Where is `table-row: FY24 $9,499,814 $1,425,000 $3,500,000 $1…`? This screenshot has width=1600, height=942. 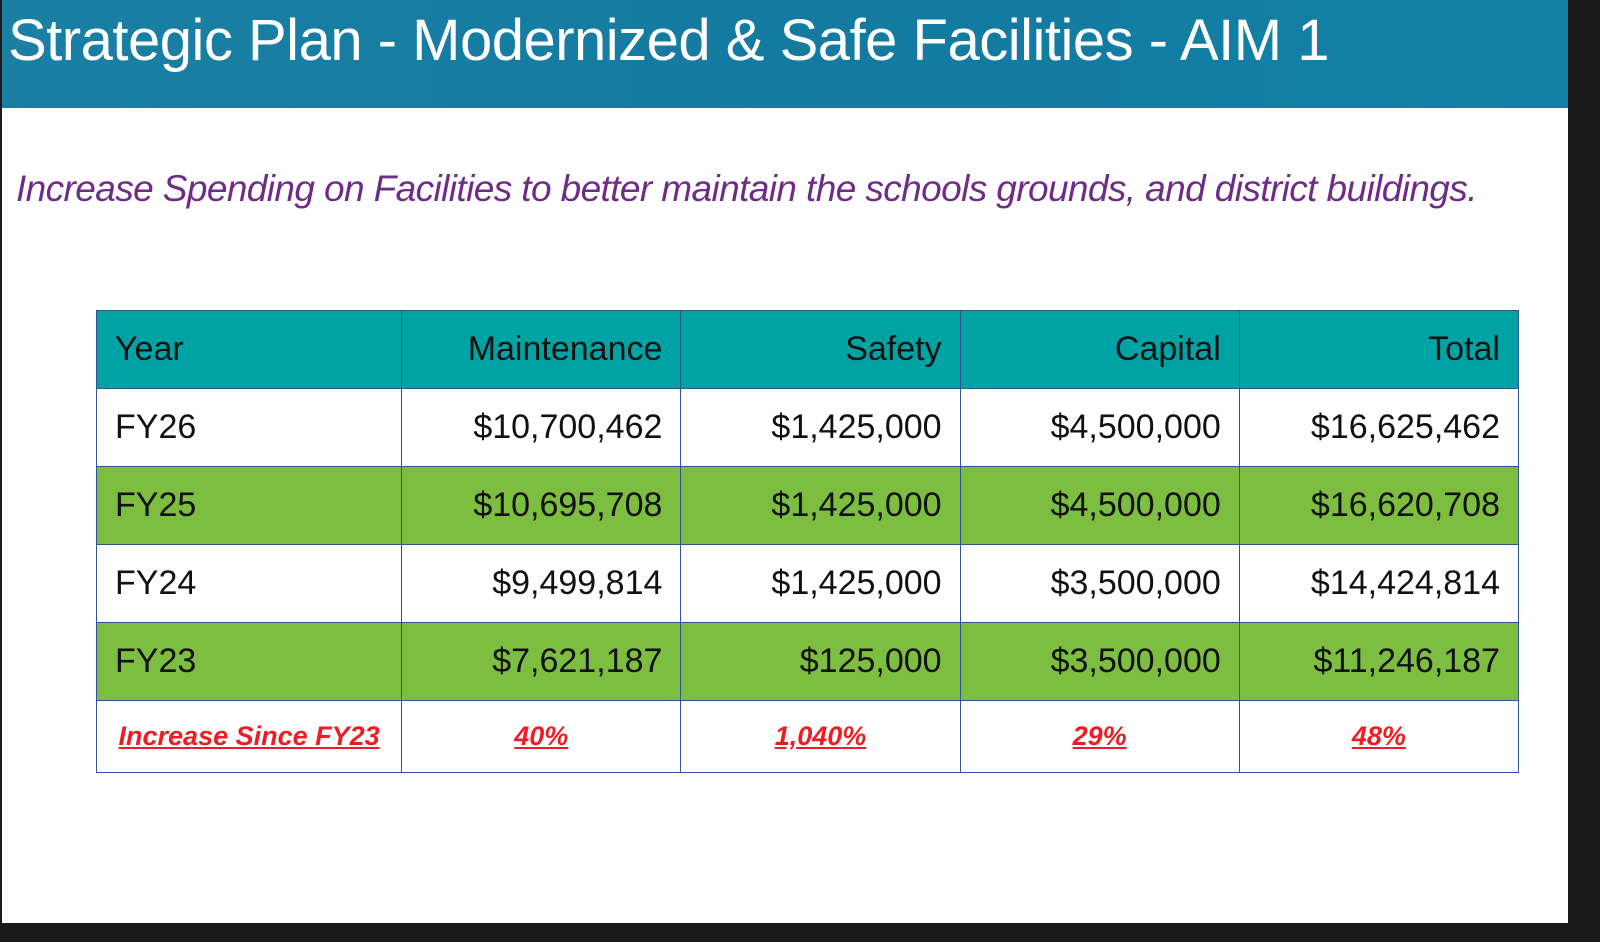
table-row: FY24 $9,499,814 $1,425,000 $3,500,000 $1… is located at coordinates (807, 583).